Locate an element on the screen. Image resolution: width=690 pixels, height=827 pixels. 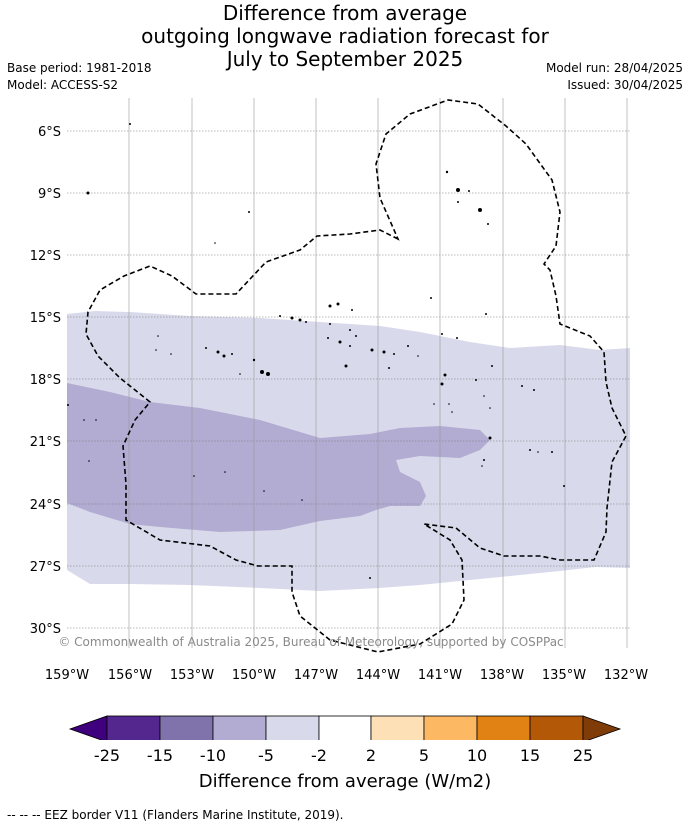
lon-label: 153°W is located at coordinates (192, 675).